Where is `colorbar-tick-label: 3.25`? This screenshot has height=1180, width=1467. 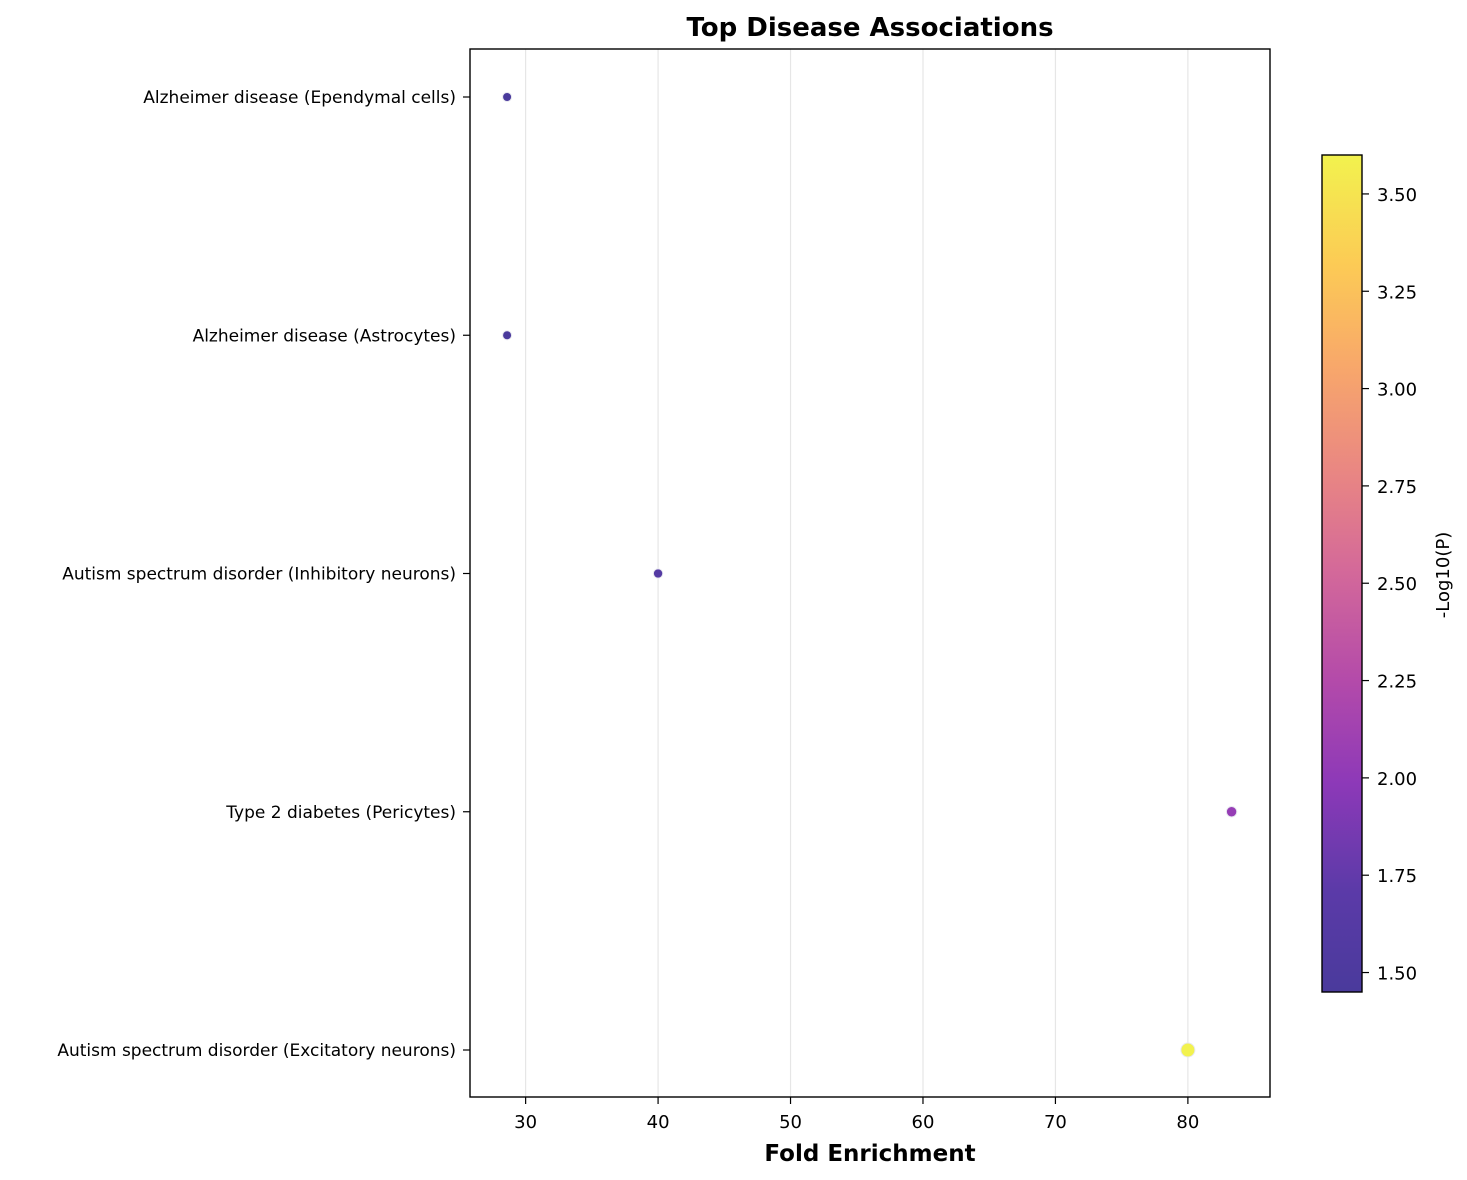
colorbar-tick-label: 3.25 is located at coordinates (1397, 292).